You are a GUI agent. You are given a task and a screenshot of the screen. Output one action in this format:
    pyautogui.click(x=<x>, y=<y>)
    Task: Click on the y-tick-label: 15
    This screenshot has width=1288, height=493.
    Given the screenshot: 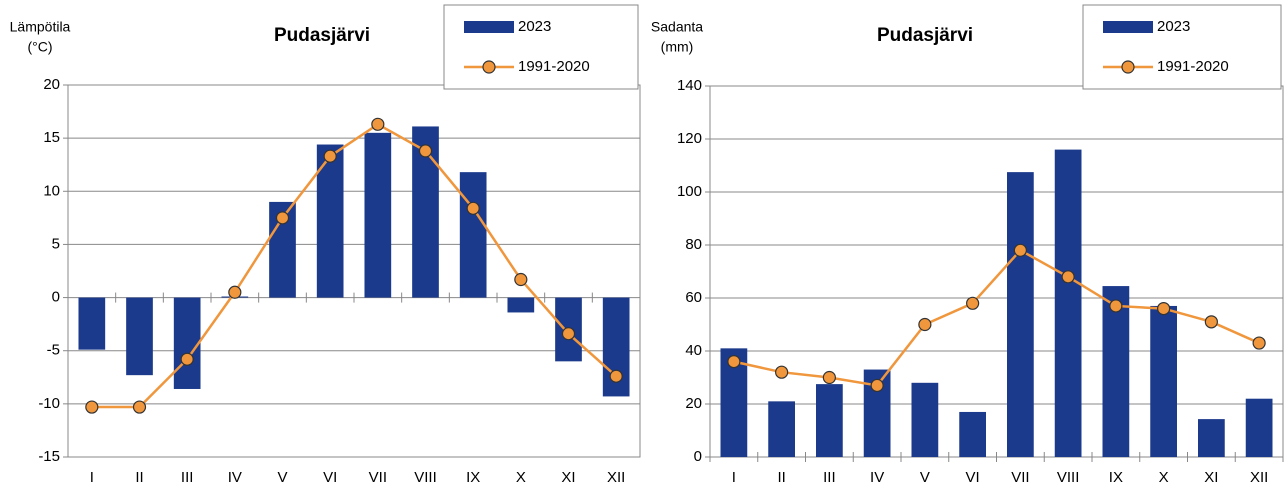 What is the action you would take?
    pyautogui.click(x=51, y=137)
    